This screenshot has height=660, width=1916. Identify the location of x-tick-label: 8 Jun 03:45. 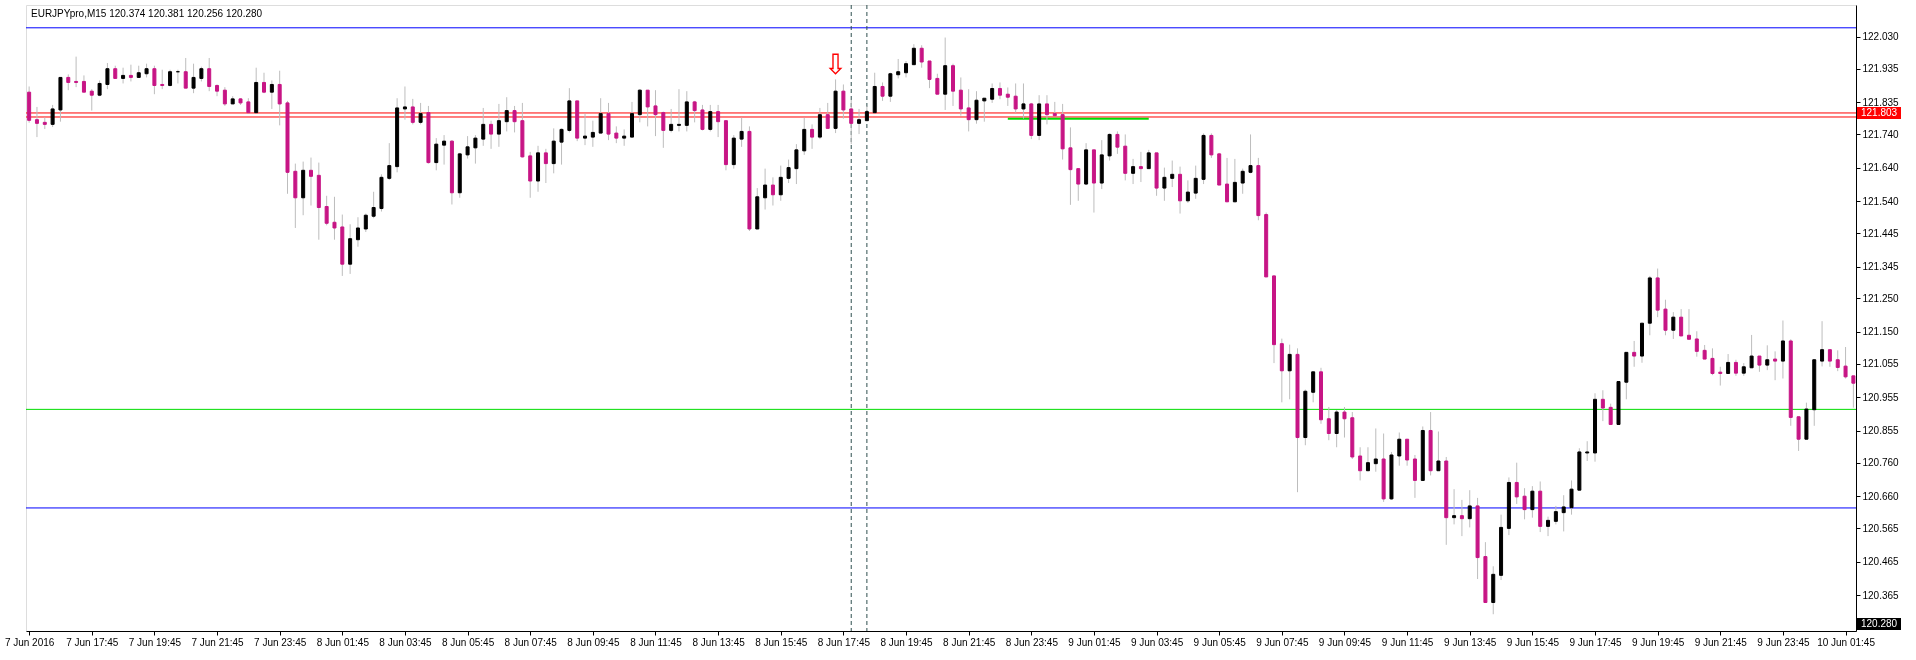
(406, 642).